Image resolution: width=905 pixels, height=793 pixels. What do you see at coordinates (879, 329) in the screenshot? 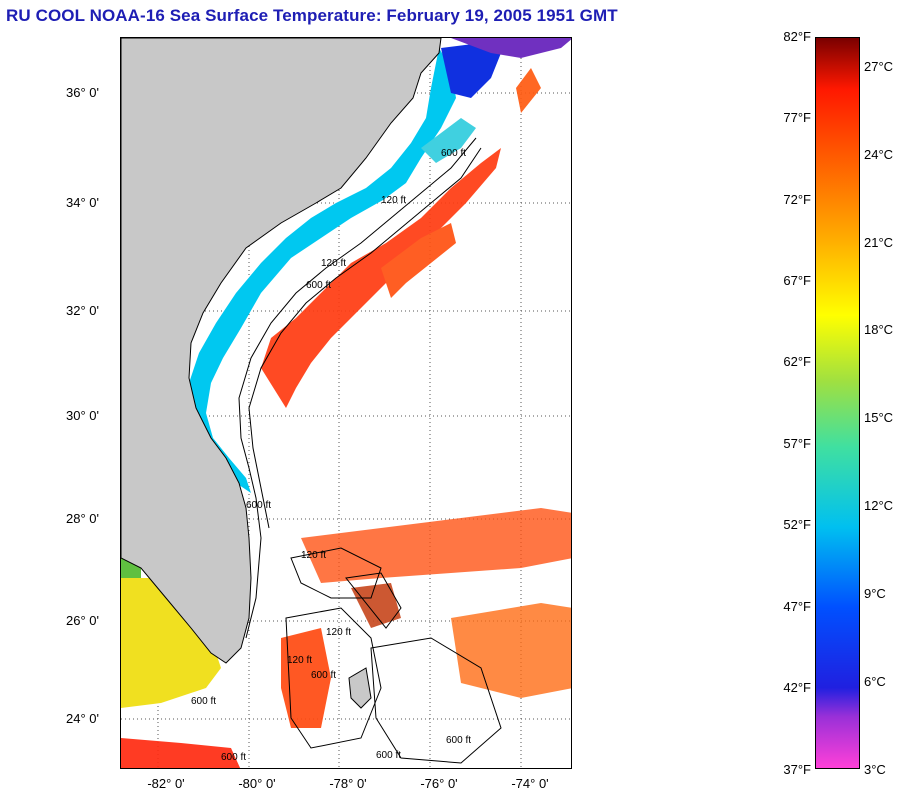
I see `celsius-label: 18°C` at bounding box center [879, 329].